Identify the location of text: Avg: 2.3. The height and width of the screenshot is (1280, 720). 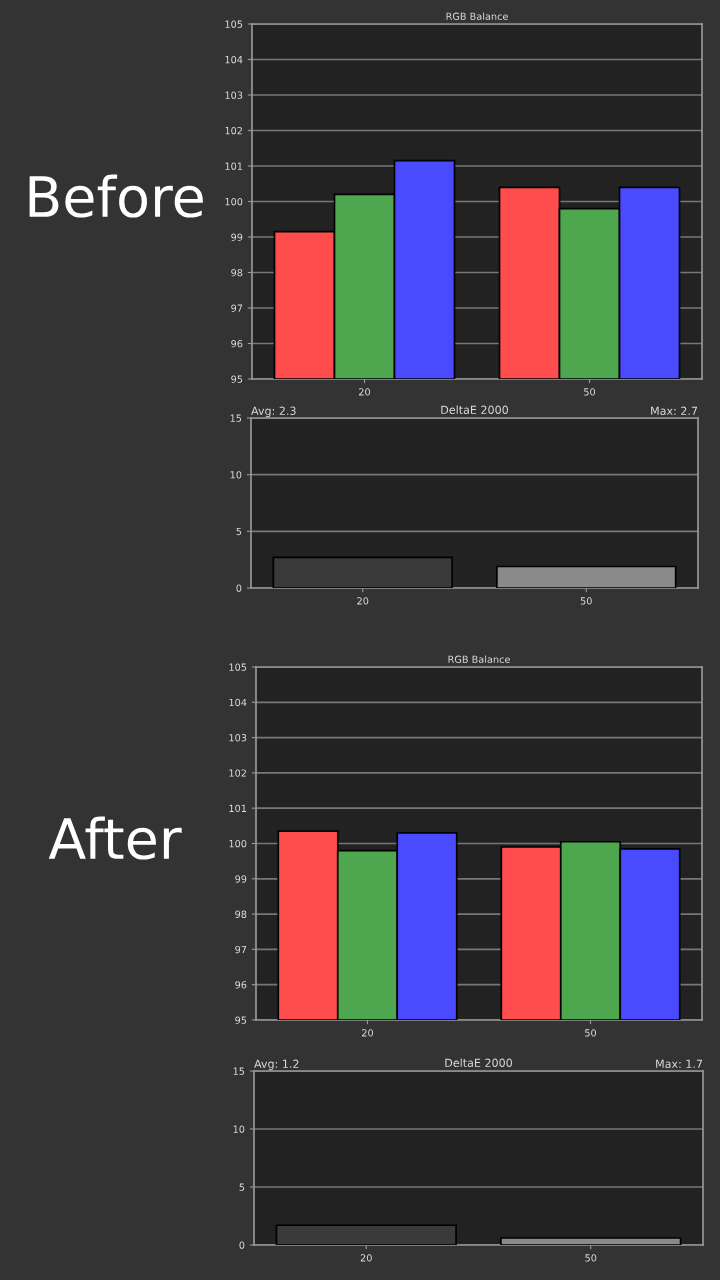
(273, 412).